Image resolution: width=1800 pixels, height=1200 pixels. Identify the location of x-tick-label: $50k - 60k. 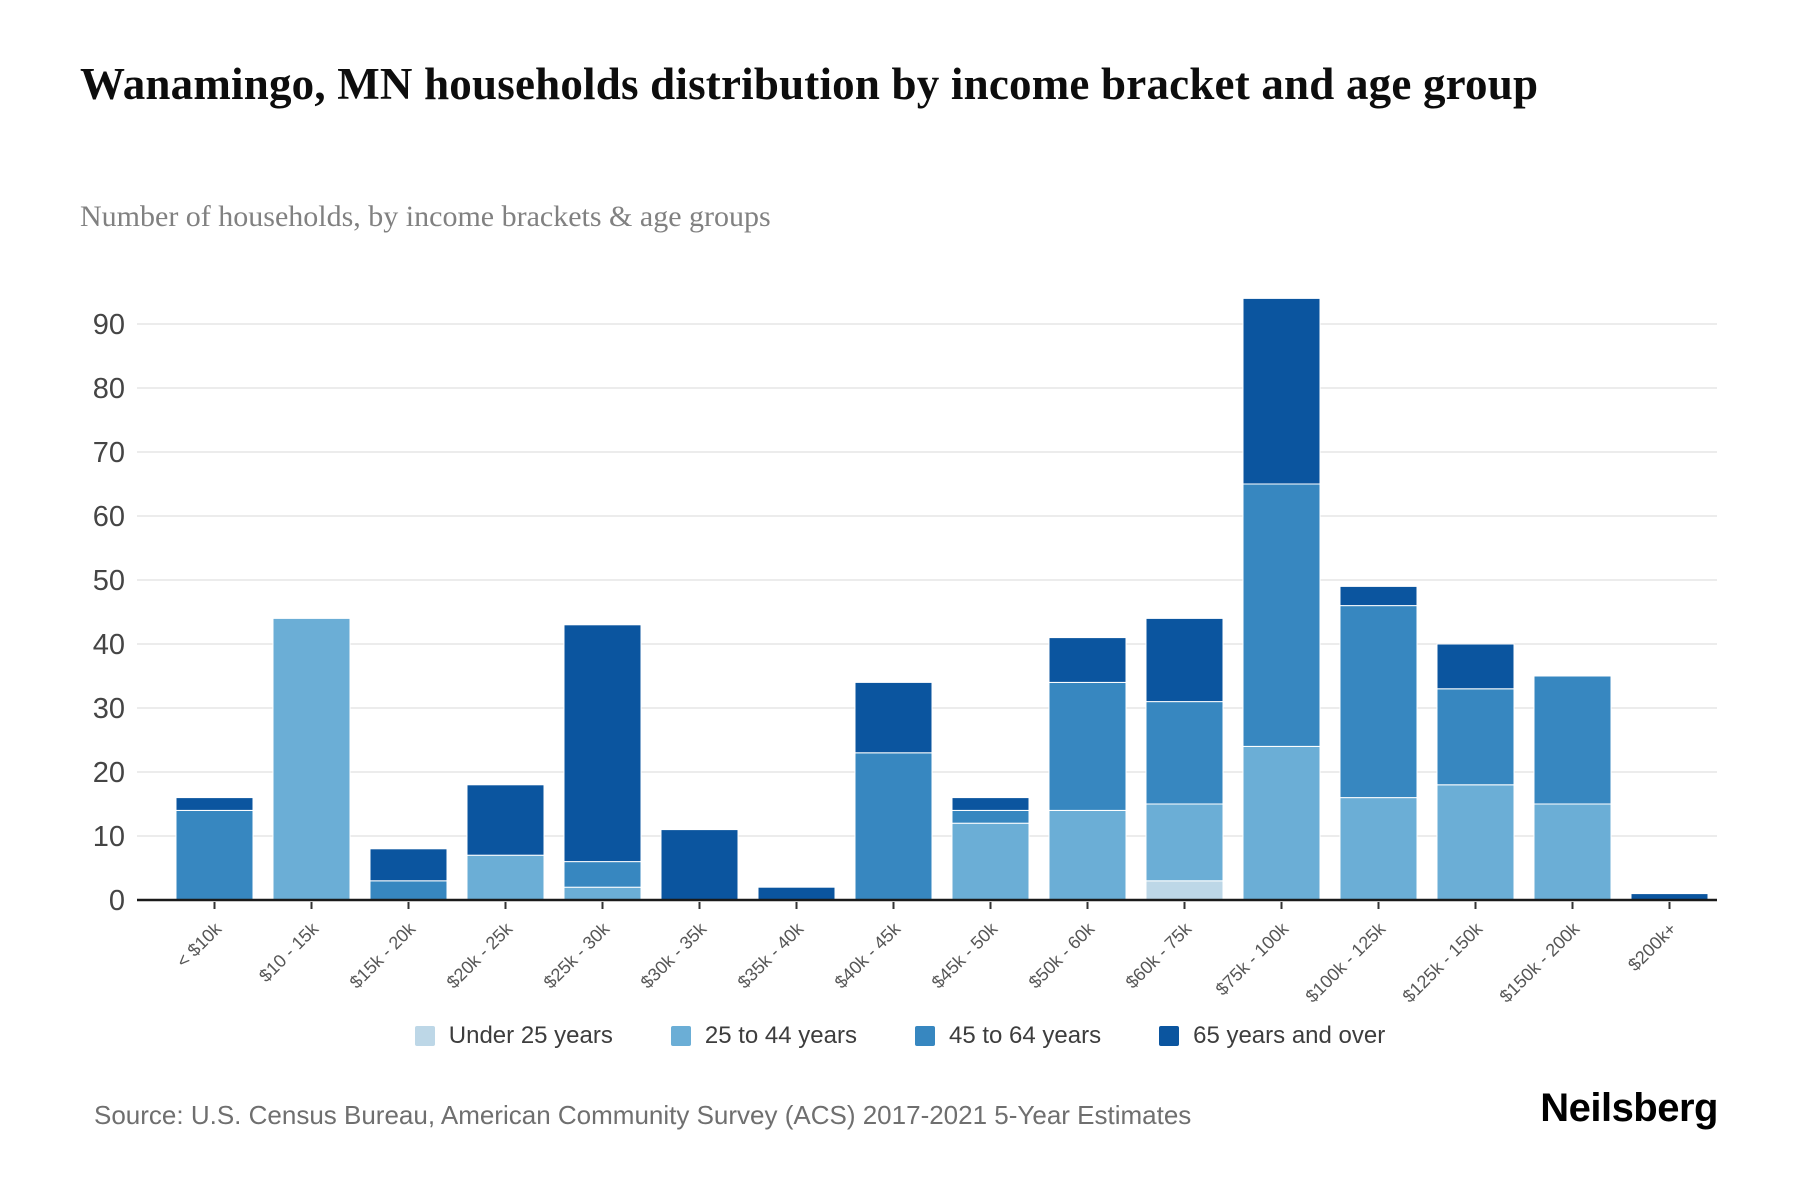
(1062, 955).